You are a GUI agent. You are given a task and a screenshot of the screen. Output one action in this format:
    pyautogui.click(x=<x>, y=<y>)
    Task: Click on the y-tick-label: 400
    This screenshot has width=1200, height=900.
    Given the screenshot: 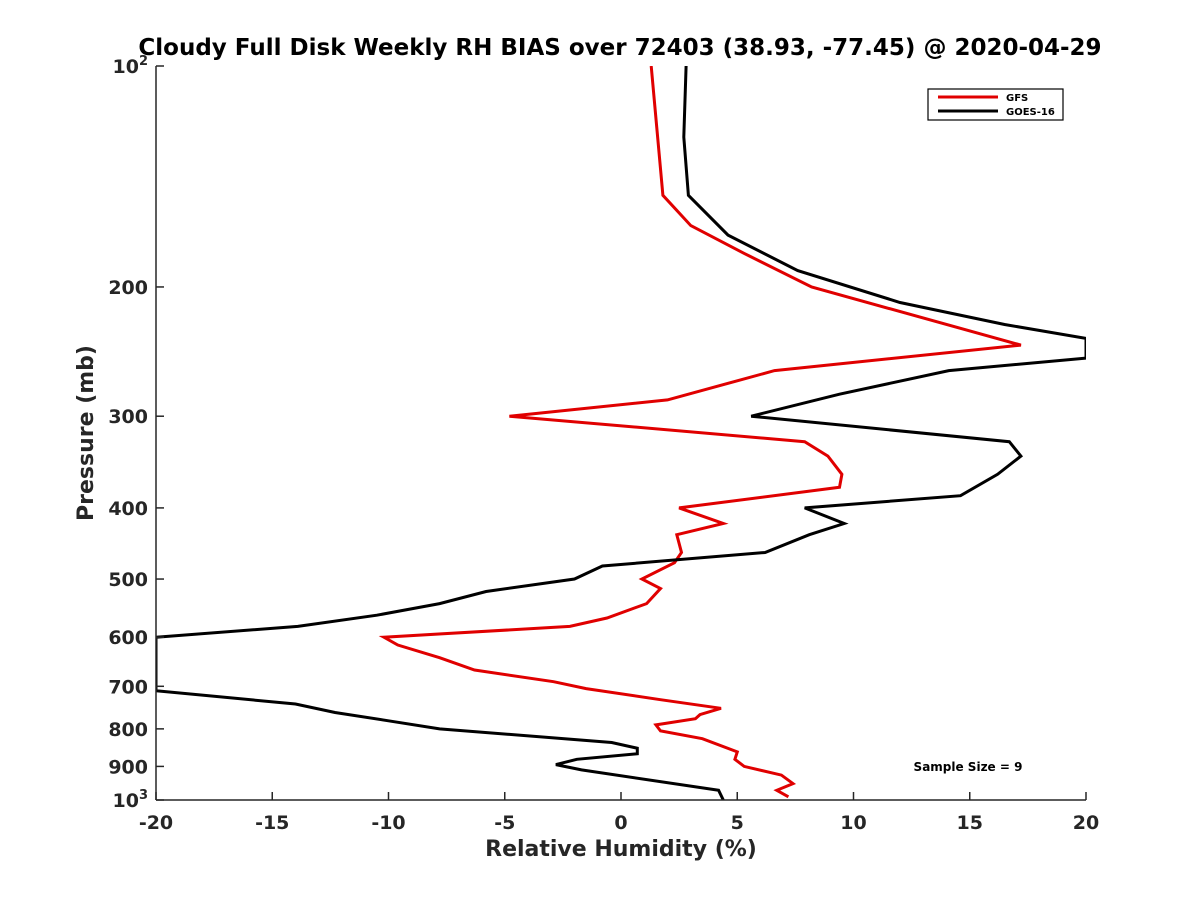 What is the action you would take?
    pyautogui.click(x=128, y=509)
    